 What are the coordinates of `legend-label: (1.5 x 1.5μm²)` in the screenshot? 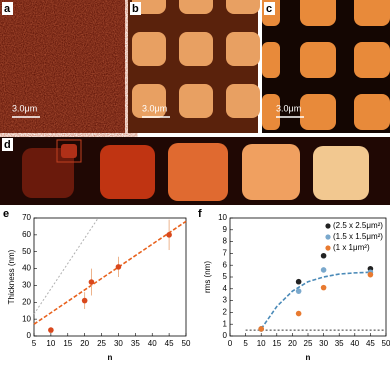 It's located at (358, 236).